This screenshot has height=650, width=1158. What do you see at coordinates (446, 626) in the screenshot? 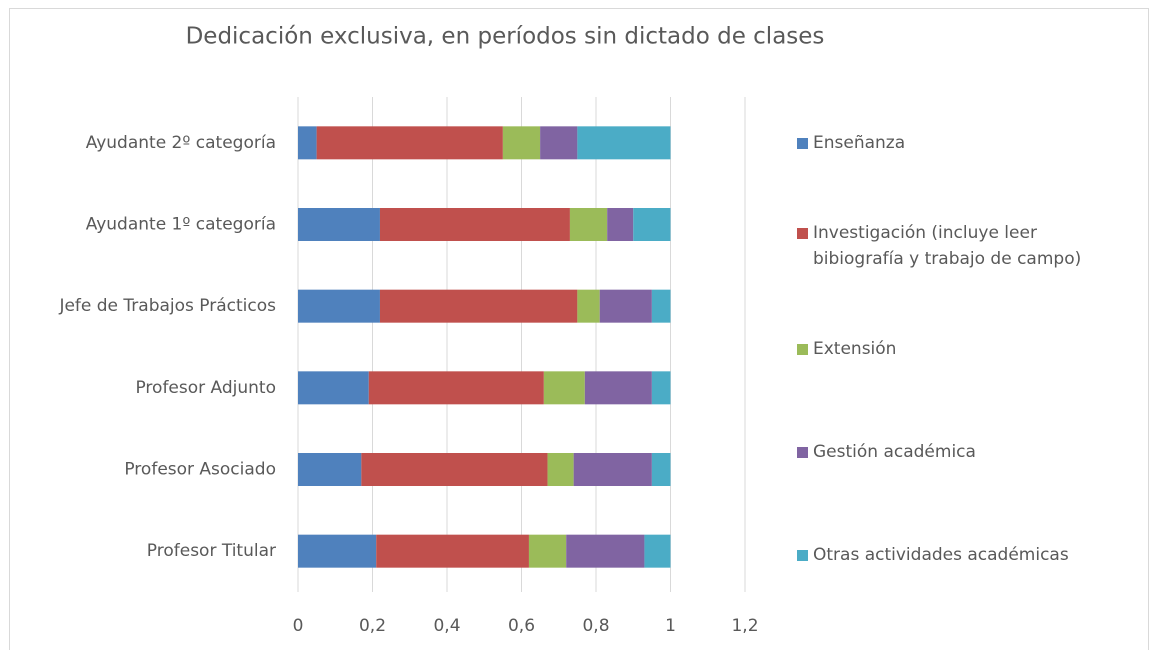
I see `x-tick-label: 0,4` at bounding box center [446, 626].